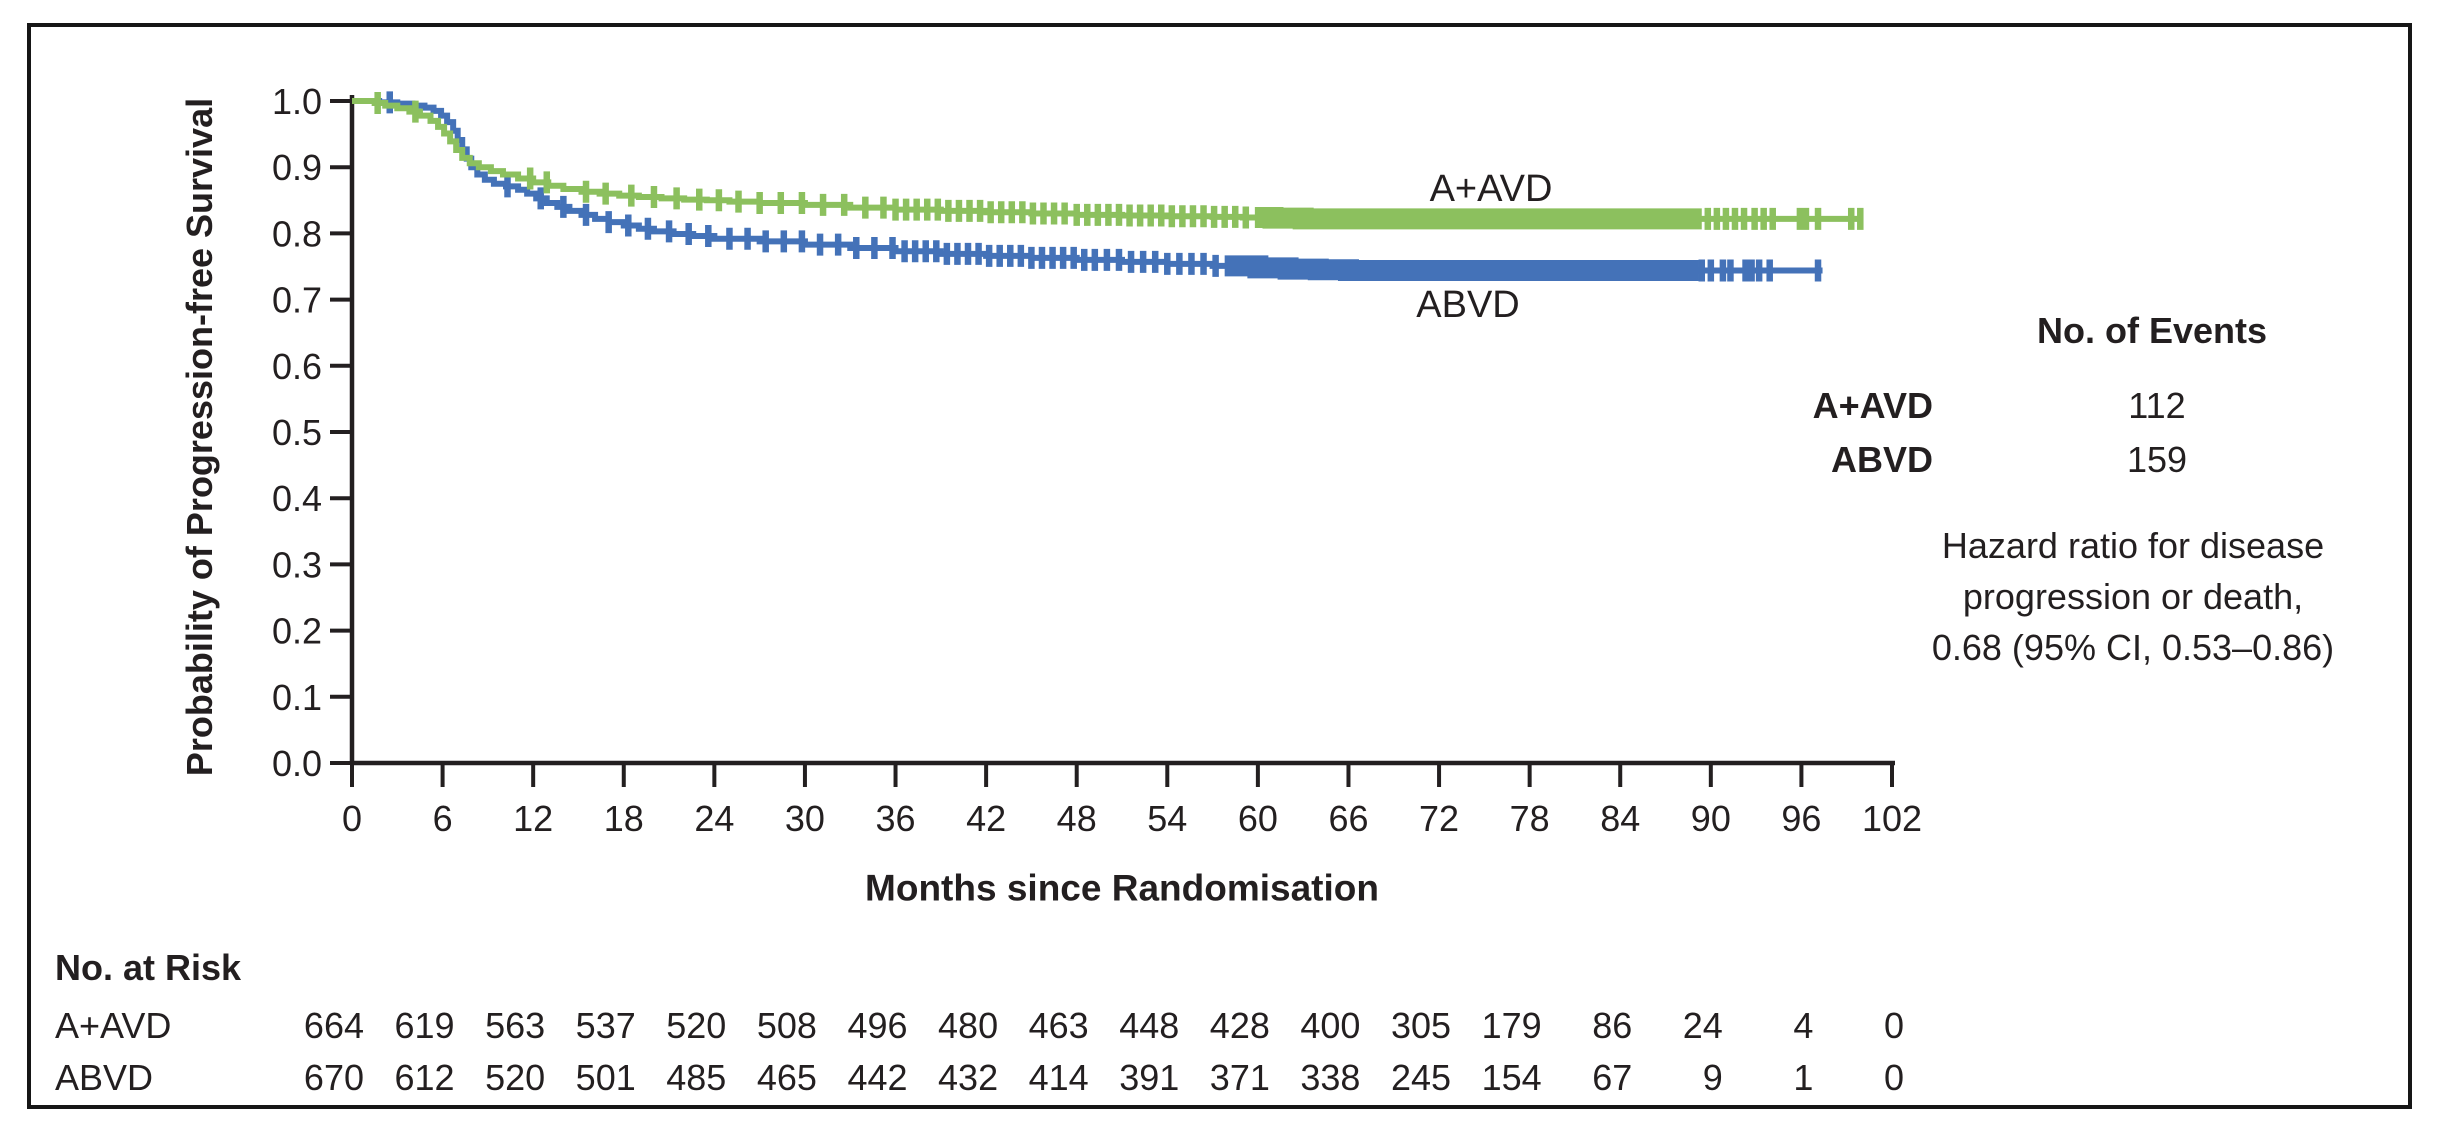 This screenshot has width=2443, height=1144. I want to click on risk-value: 501, so click(606, 1077).